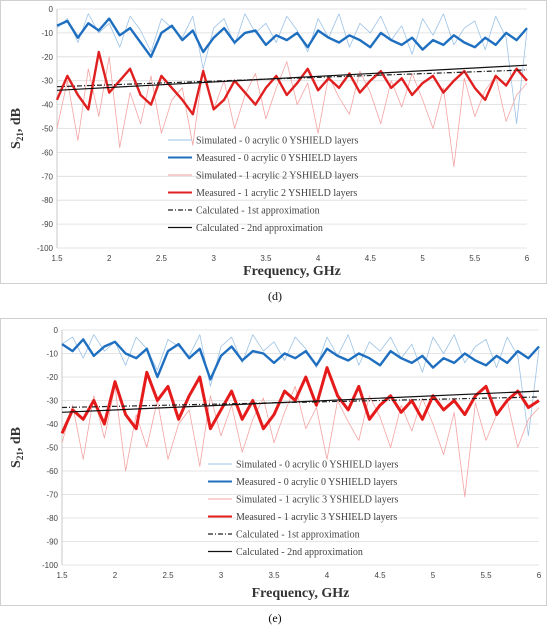  I want to click on legend-entry-3: Measured - 1 acrylic 3 YSHIELD layers, so click(316, 517).